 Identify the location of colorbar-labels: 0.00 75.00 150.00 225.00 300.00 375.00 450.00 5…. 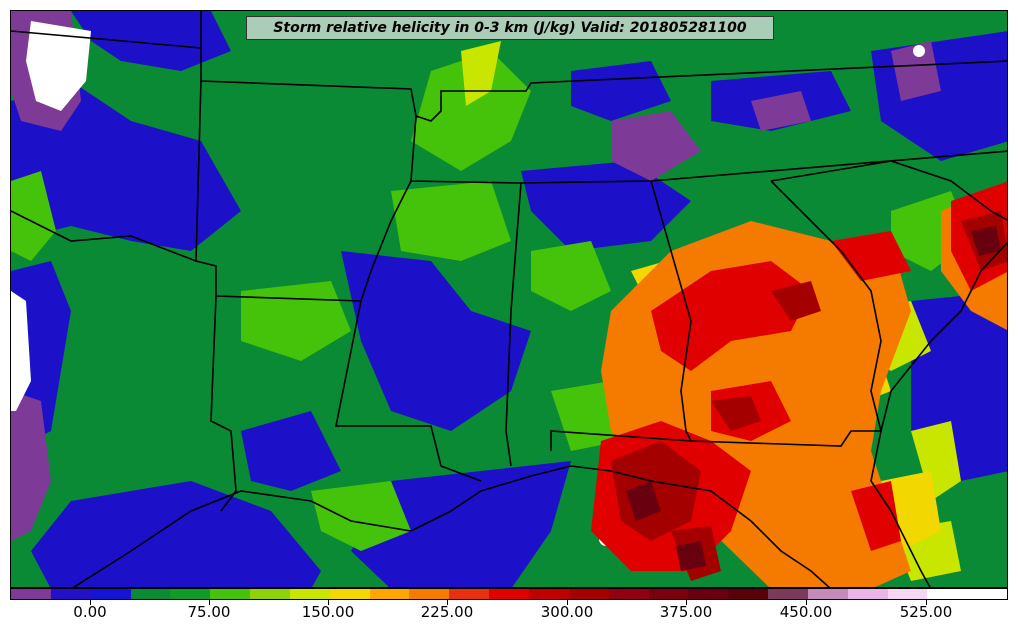
(509, 615).